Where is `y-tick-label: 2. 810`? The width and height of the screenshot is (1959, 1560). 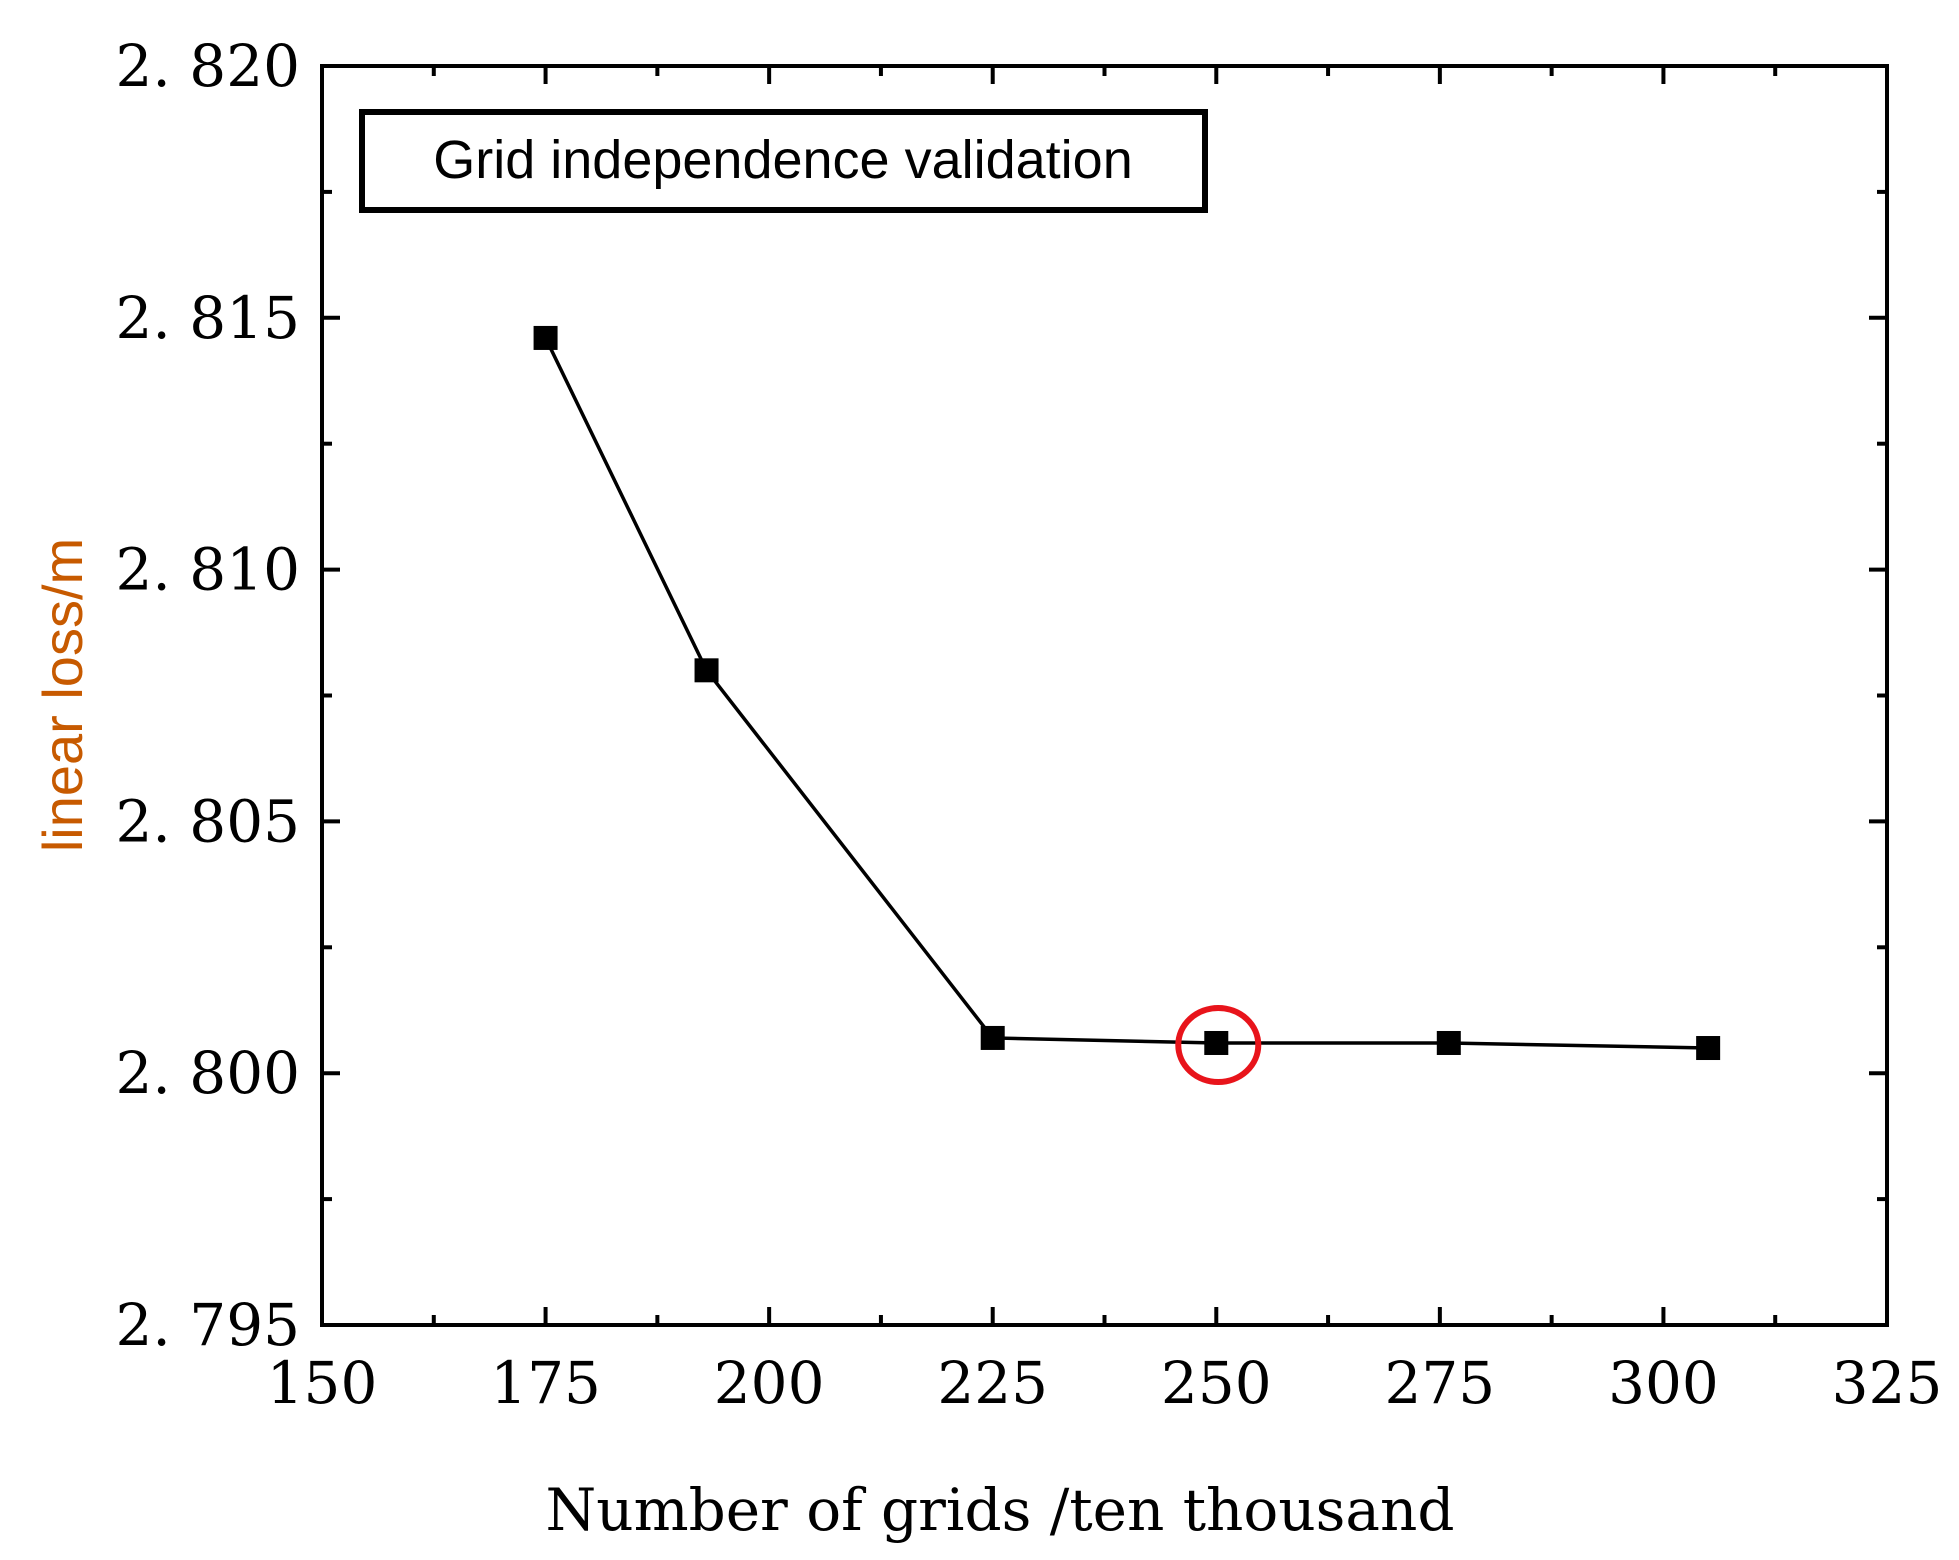
y-tick-label: 2. 810 is located at coordinates (208, 570).